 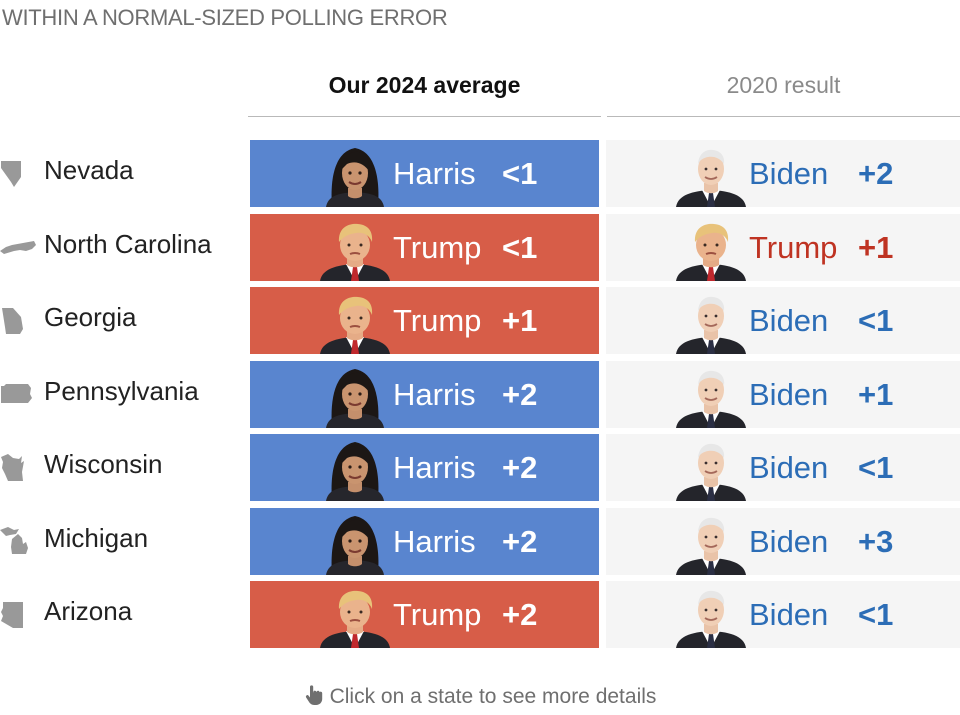 I want to click on average-2024-cell: Trump +1, so click(x=424, y=320).